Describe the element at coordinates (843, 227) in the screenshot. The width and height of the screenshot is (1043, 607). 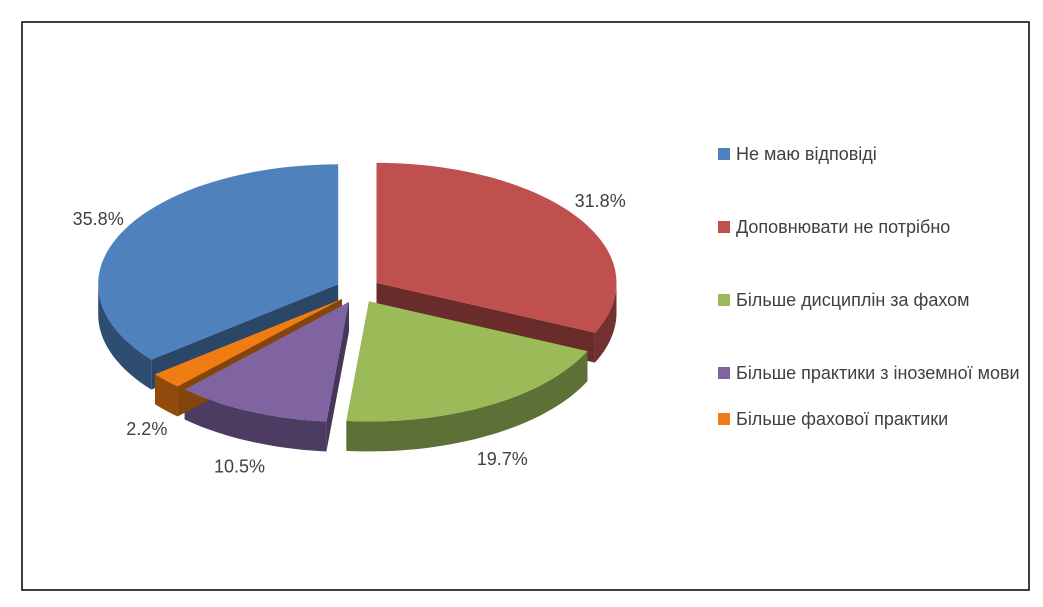
I see `legend-label: Доповнювати не потрібно` at that location.